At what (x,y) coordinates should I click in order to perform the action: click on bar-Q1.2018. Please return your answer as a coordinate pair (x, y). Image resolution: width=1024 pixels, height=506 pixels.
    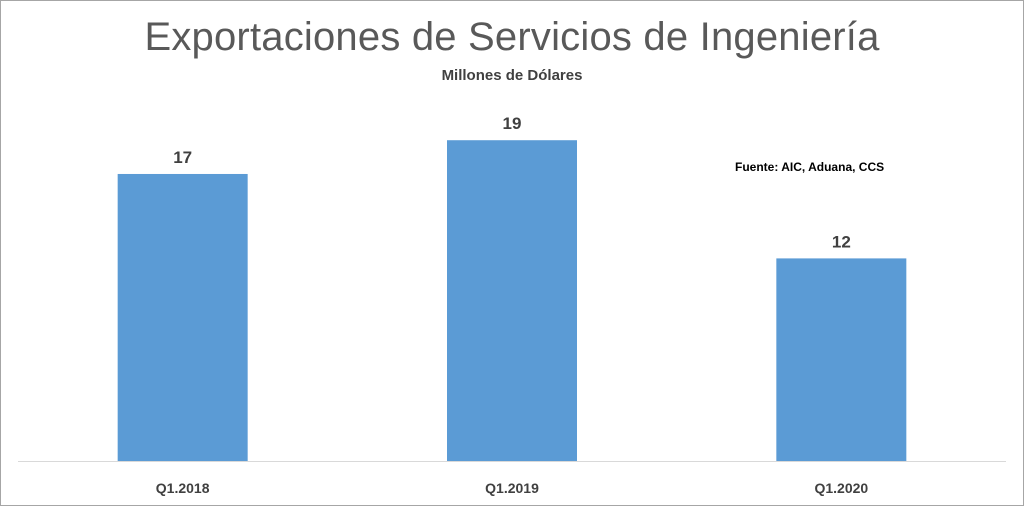
    Looking at the image, I should click on (182, 317).